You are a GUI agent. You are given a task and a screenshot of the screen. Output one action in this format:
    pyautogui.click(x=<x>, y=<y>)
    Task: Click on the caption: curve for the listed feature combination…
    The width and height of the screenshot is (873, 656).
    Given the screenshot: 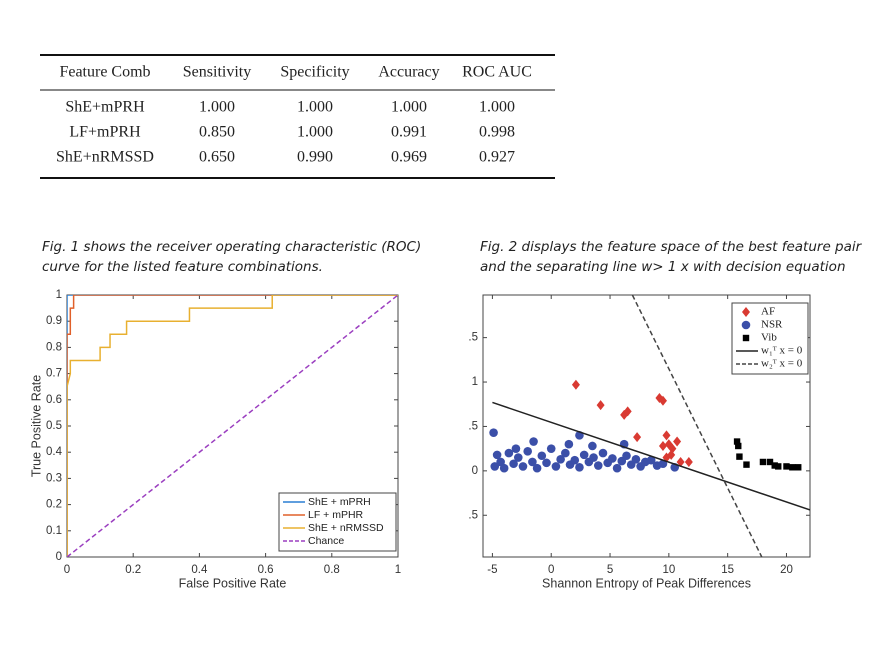 What is the action you would take?
    pyautogui.click(x=182, y=267)
    